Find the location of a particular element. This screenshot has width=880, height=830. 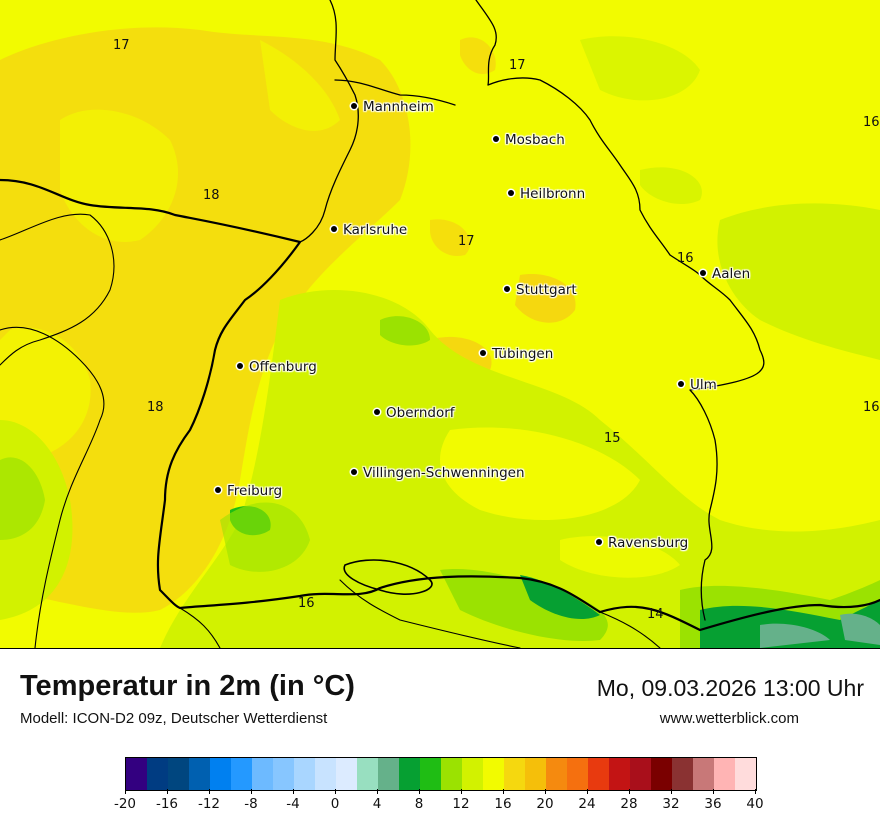

city-marker-mannheim: Mannheim is located at coordinates (392, 107).